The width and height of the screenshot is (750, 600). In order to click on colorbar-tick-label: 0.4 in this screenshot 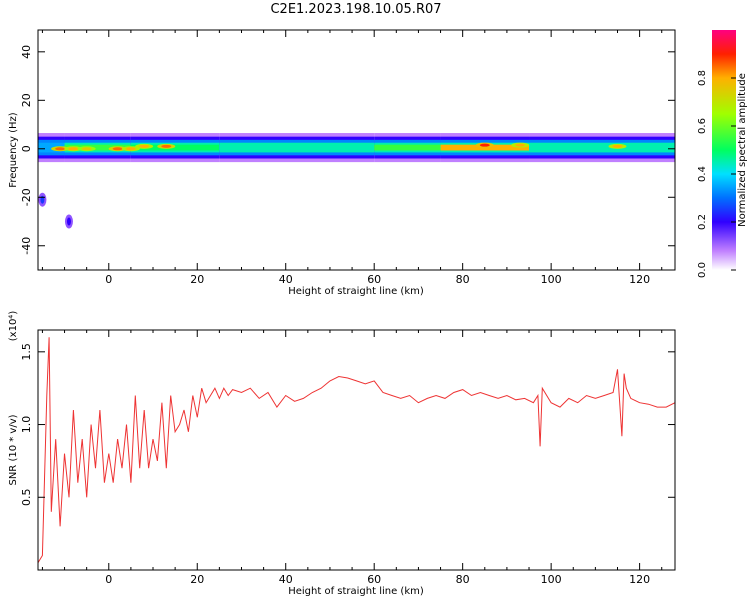, I will do `click(702, 174)`.